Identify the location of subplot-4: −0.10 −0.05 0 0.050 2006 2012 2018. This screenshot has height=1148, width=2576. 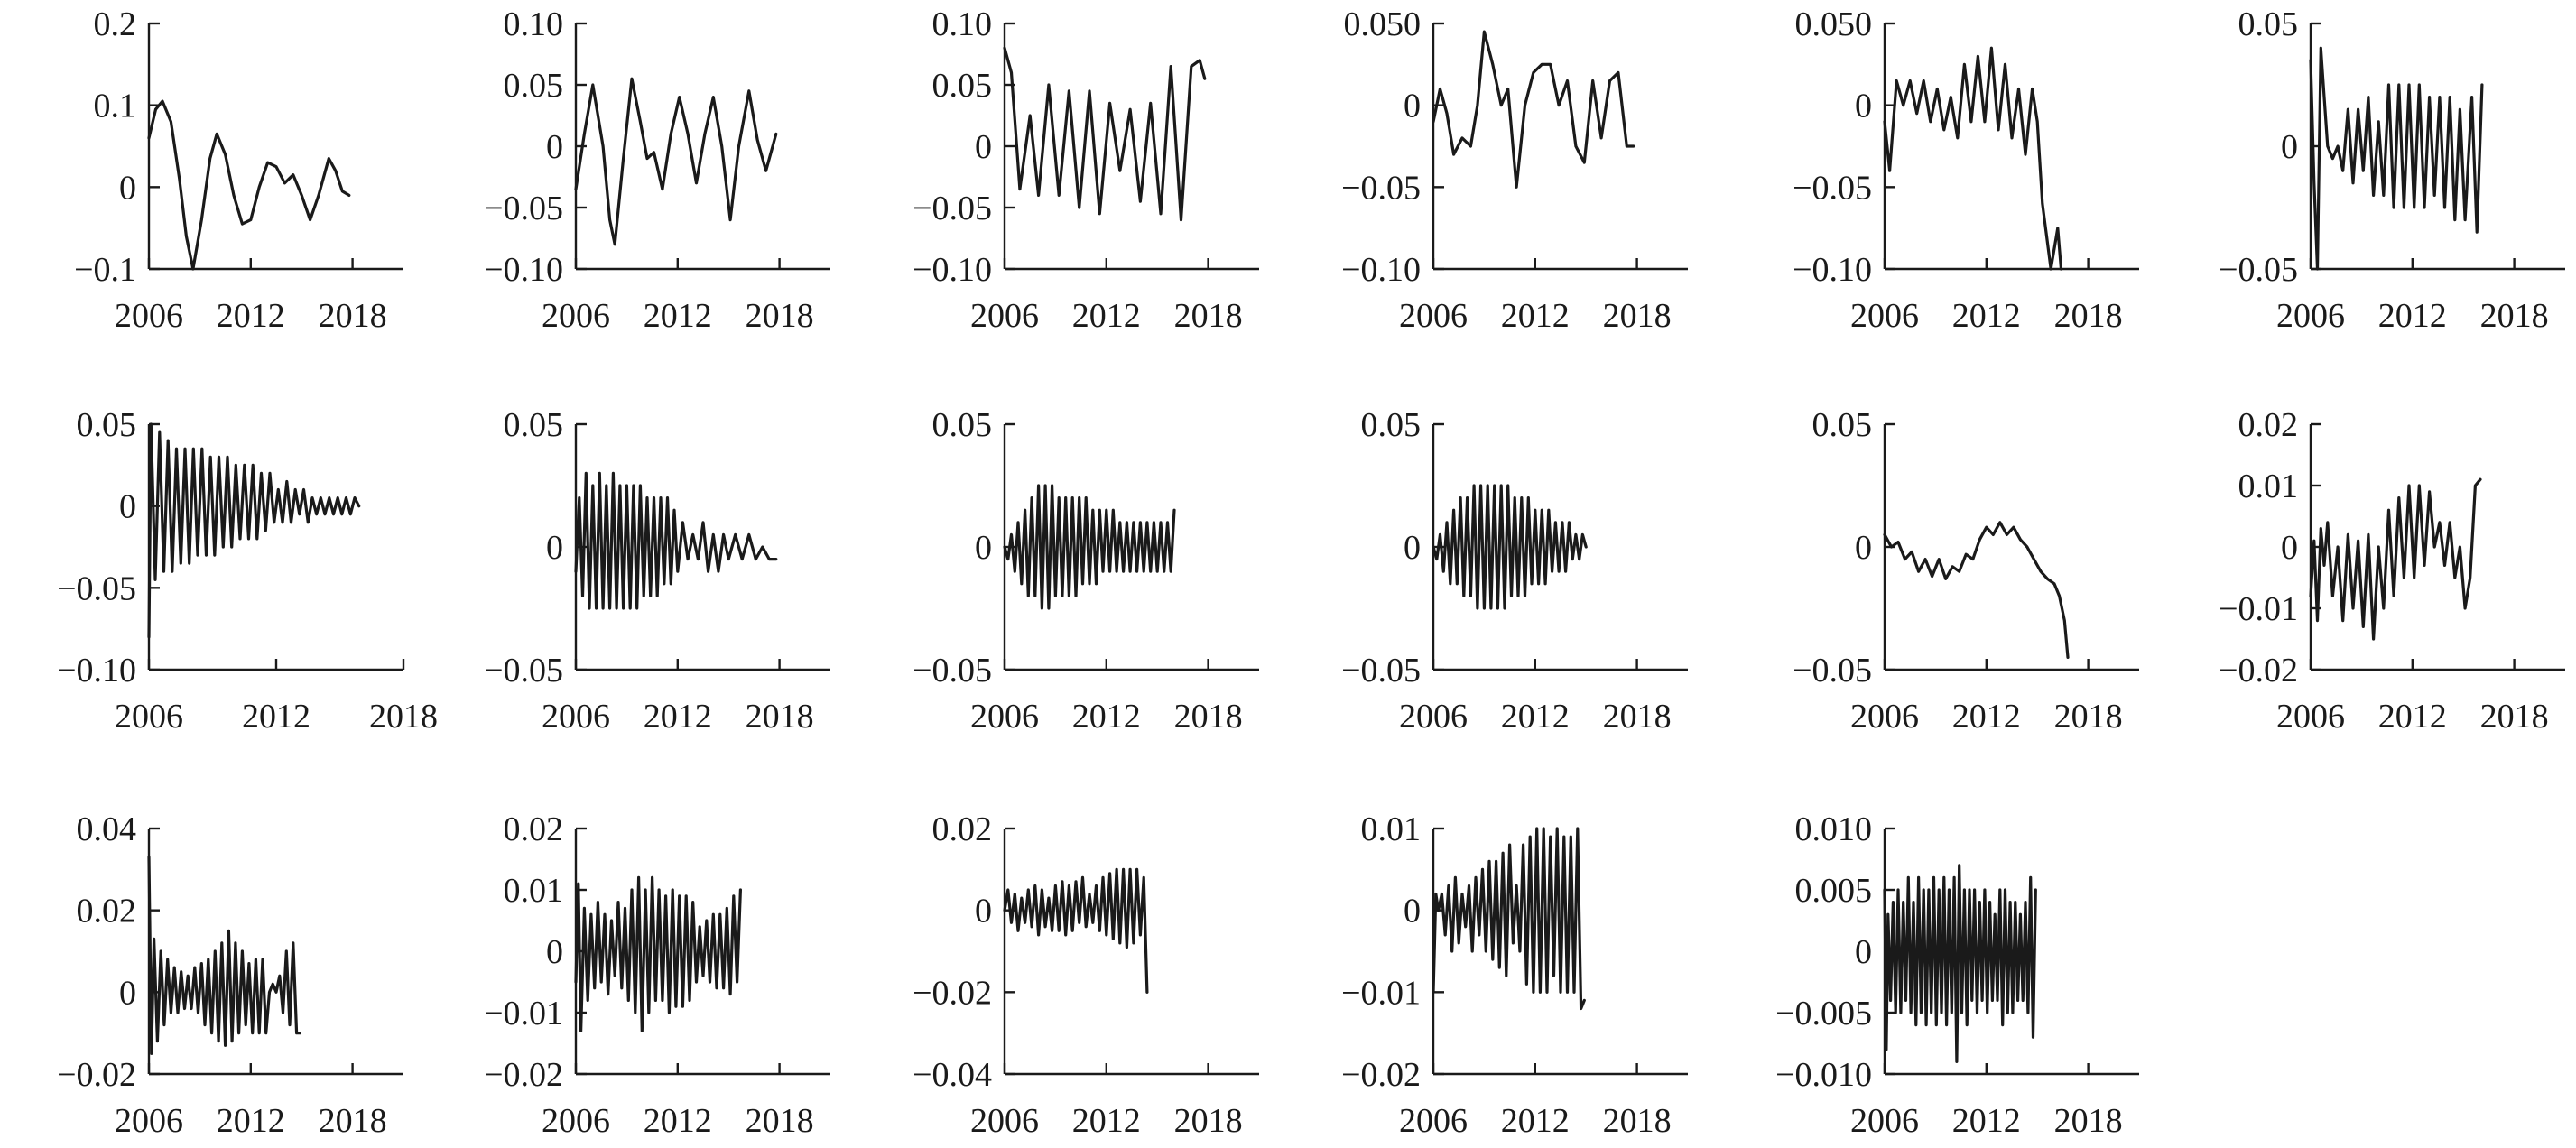
(1515, 170).